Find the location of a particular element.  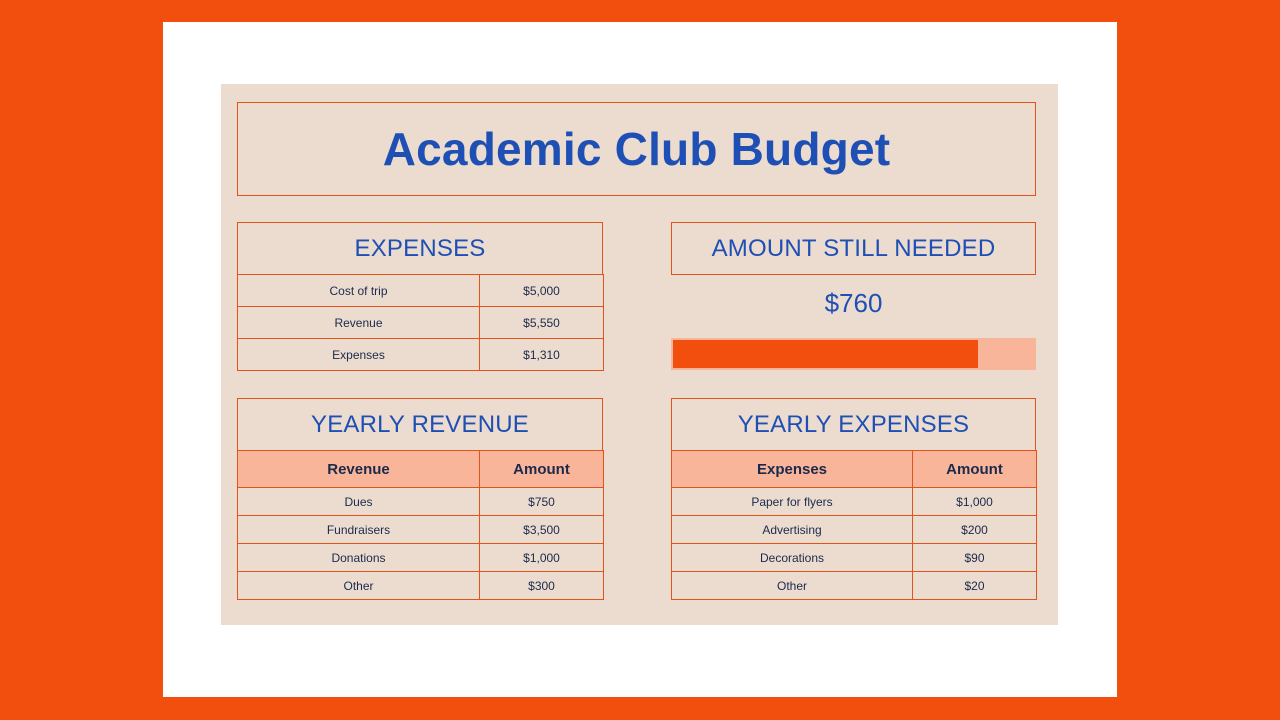

cell-value: $750 is located at coordinates (541, 501).